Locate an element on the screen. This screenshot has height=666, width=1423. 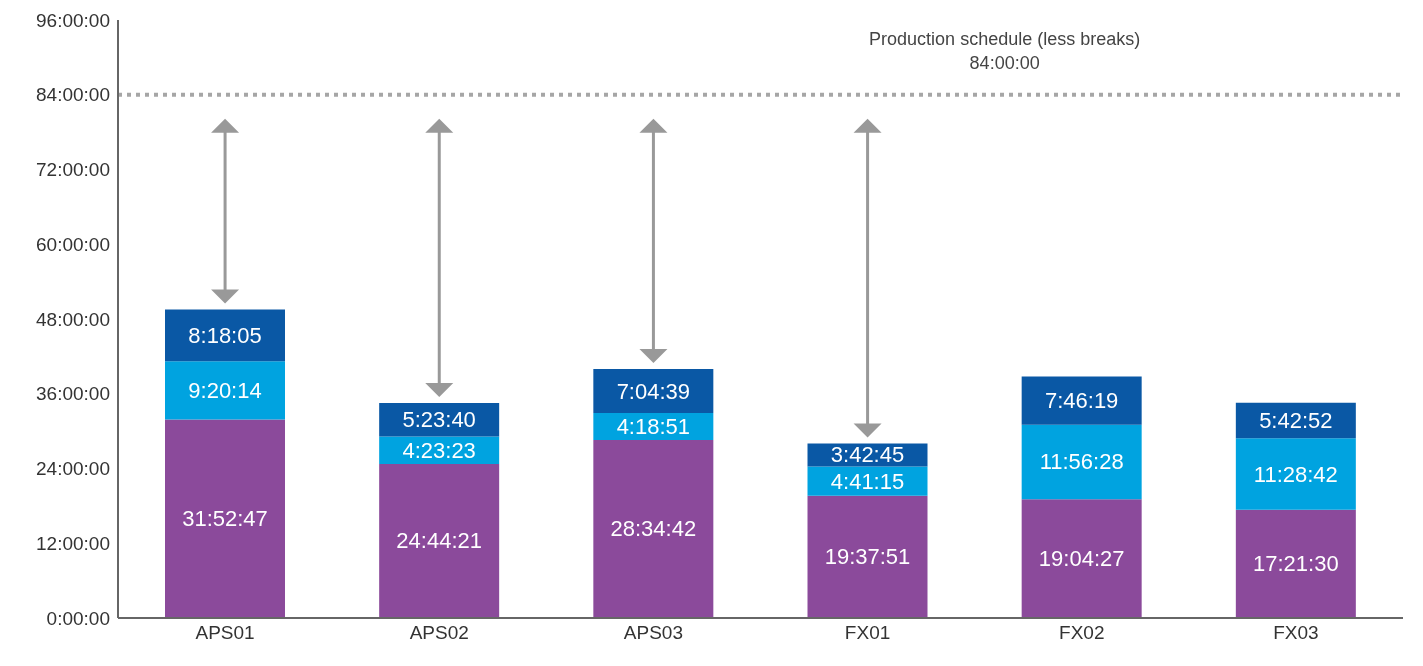
y-tick-label: 12:00:00 is located at coordinates (73, 543).